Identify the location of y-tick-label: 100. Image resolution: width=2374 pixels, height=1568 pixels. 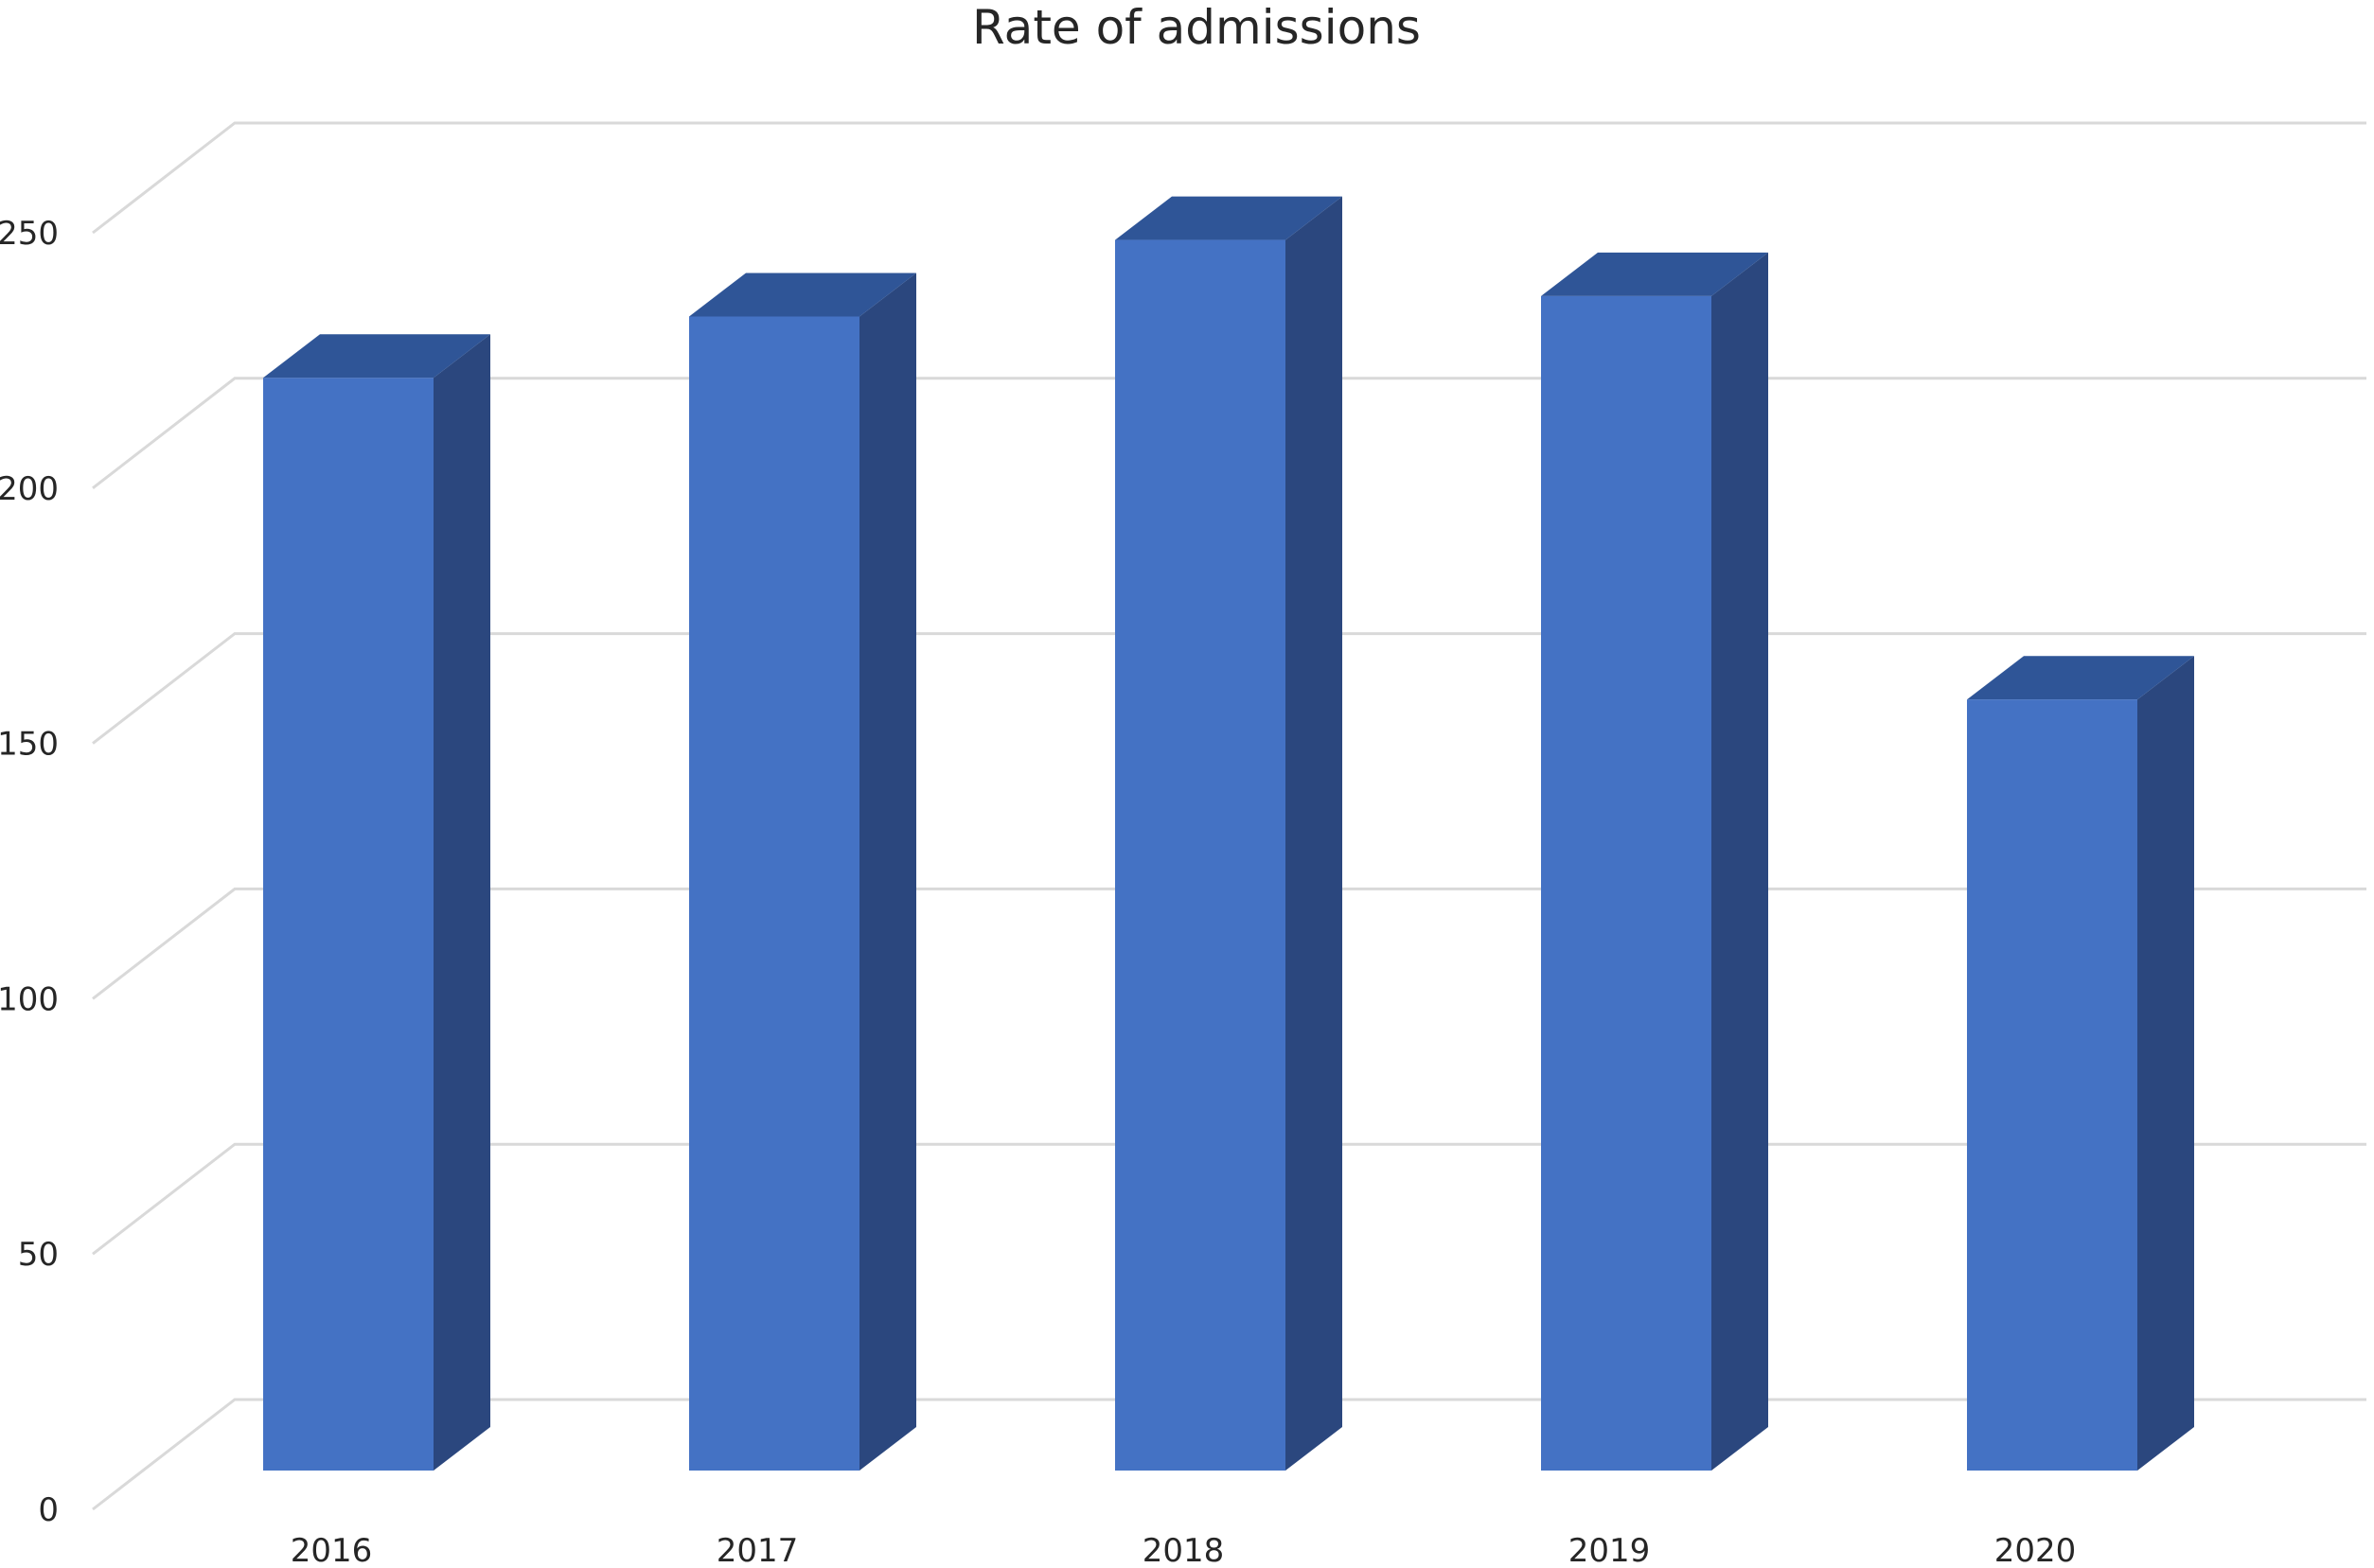
(29, 999).